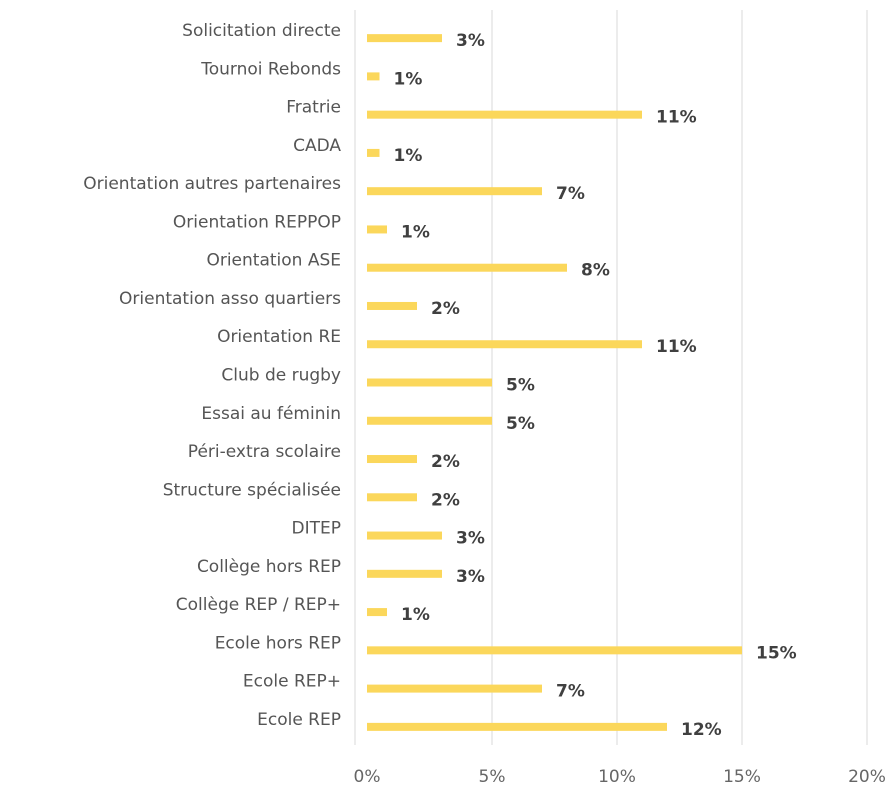 This screenshot has height=785, width=895. I want to click on x-tick-label: 15%, so click(742, 776).